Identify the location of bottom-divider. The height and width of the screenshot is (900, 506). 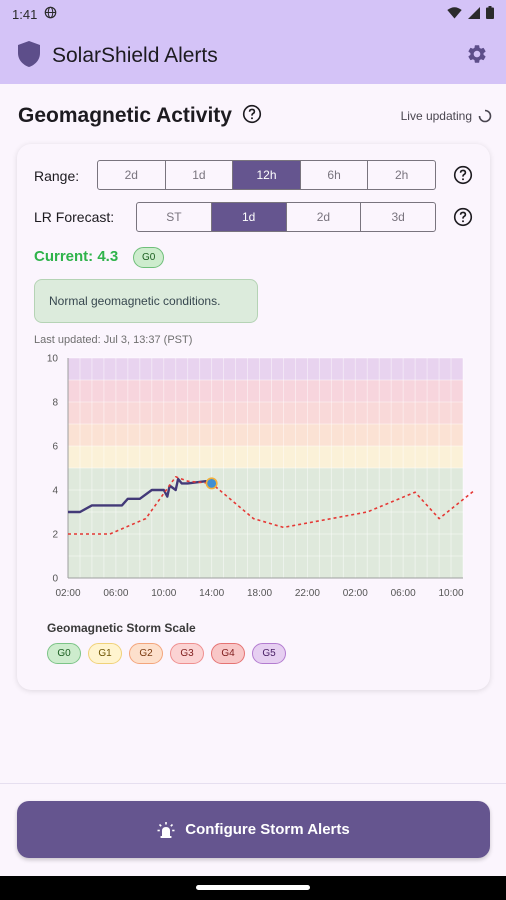
(253, 783).